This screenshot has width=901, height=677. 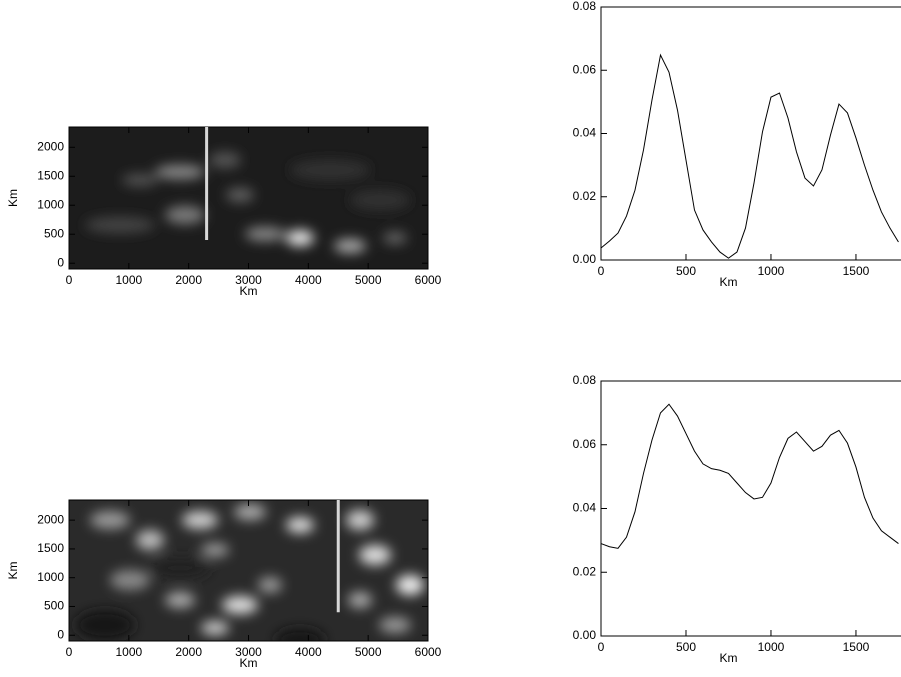 I want to click on image-a, so click(x=248, y=198).